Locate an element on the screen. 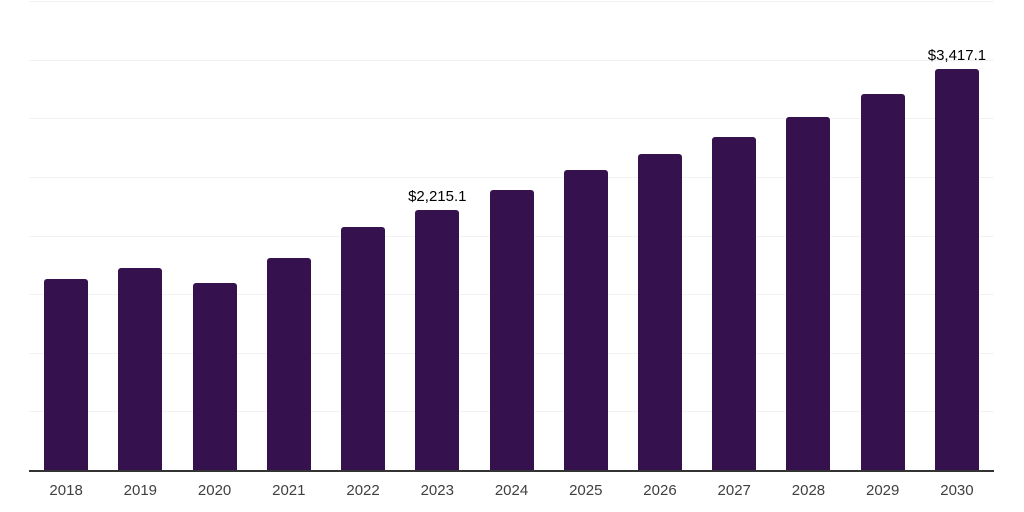  value-label-2030: $3,417.1 is located at coordinates (957, 56).